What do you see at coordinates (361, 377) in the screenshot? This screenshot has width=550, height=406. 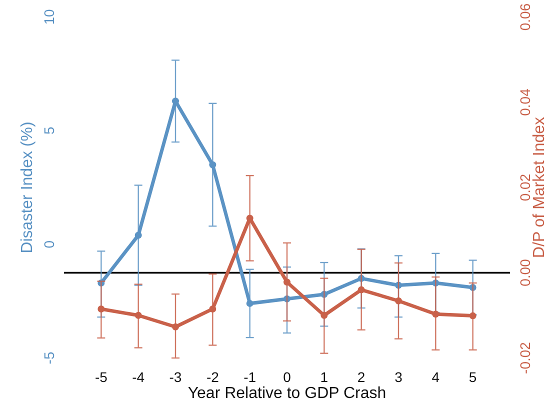 I see `x-tick-label: 2` at bounding box center [361, 377].